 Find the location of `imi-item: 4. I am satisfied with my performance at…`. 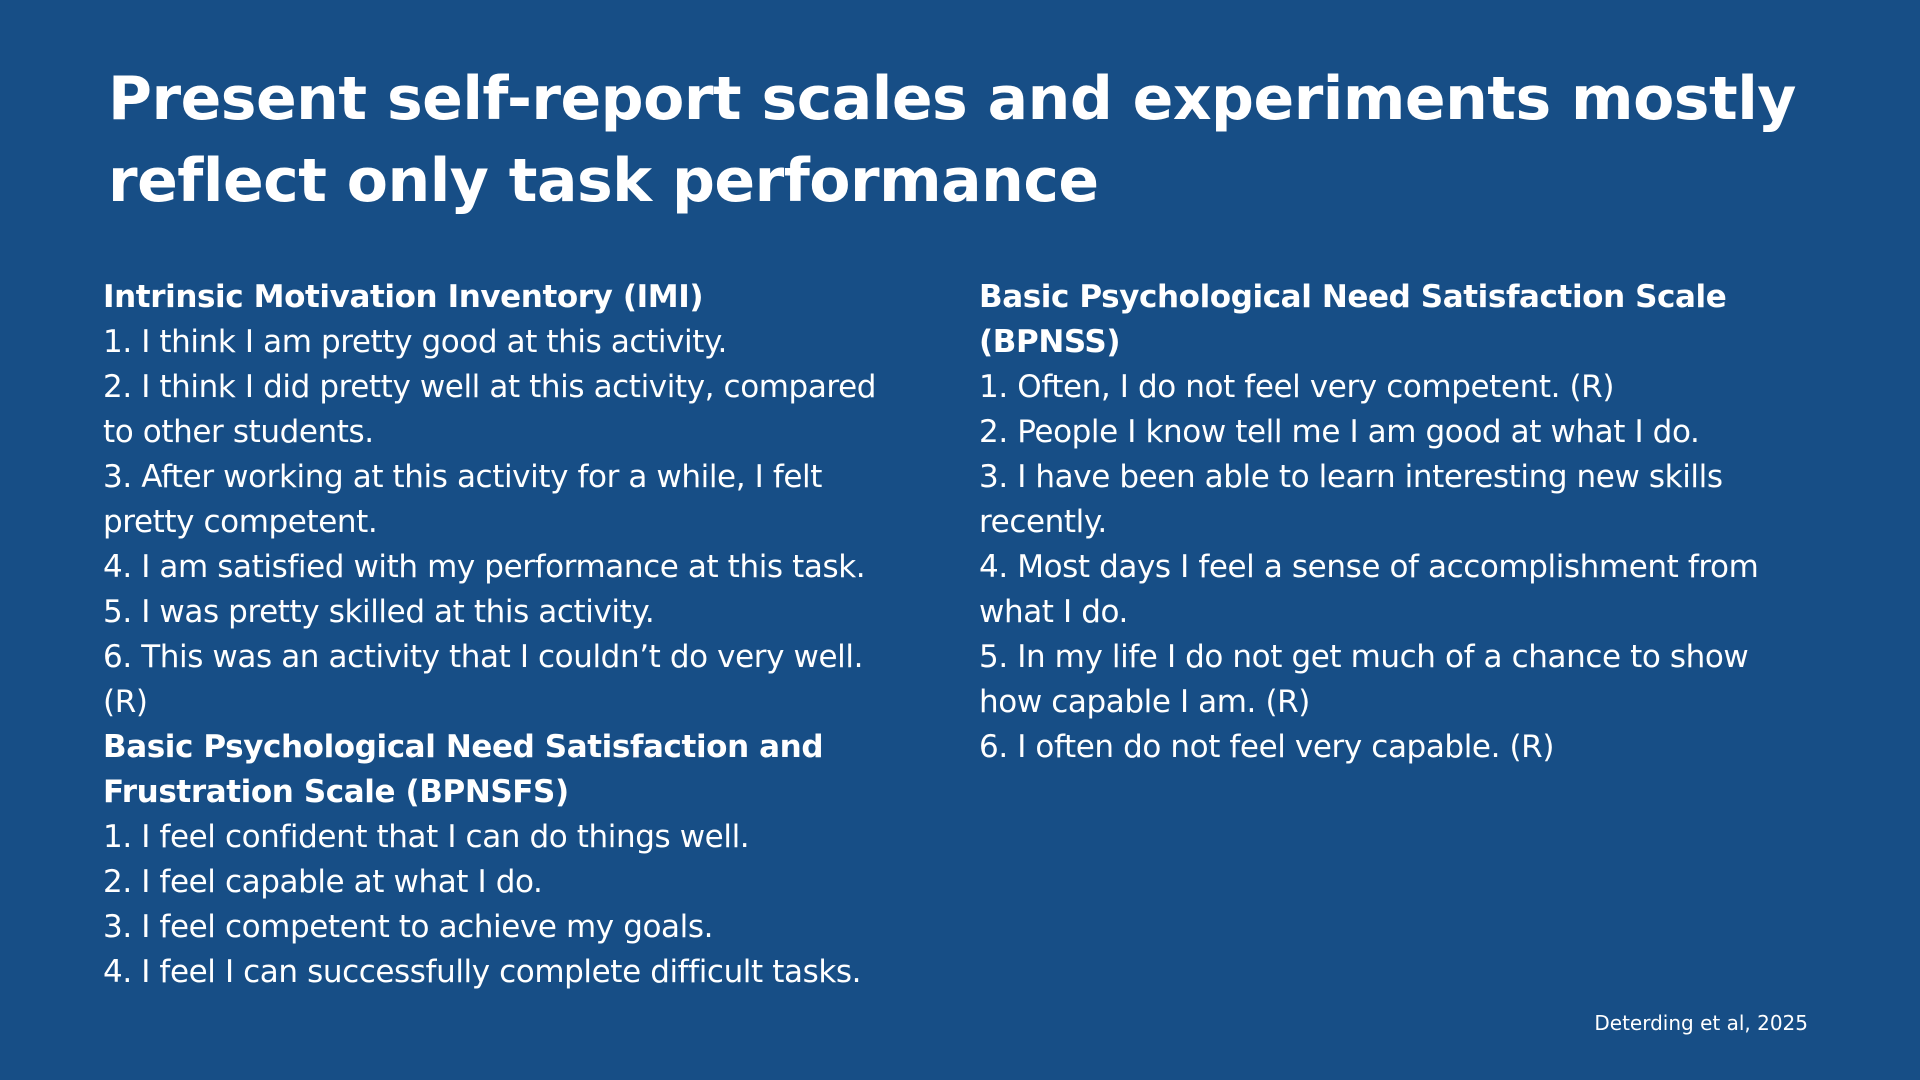

imi-item: 4. I am satisfied with my performance at… is located at coordinates (484, 567).